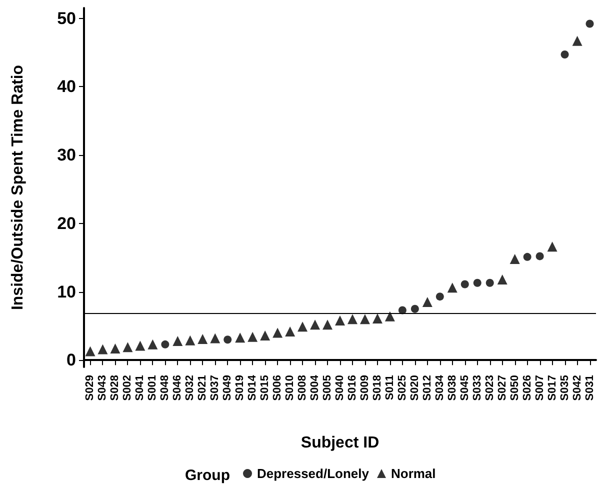 Image resolution: width=600 pixels, height=493 pixels. Describe the element at coordinates (265, 388) in the screenshot. I see `x-tick-label: S015` at that location.